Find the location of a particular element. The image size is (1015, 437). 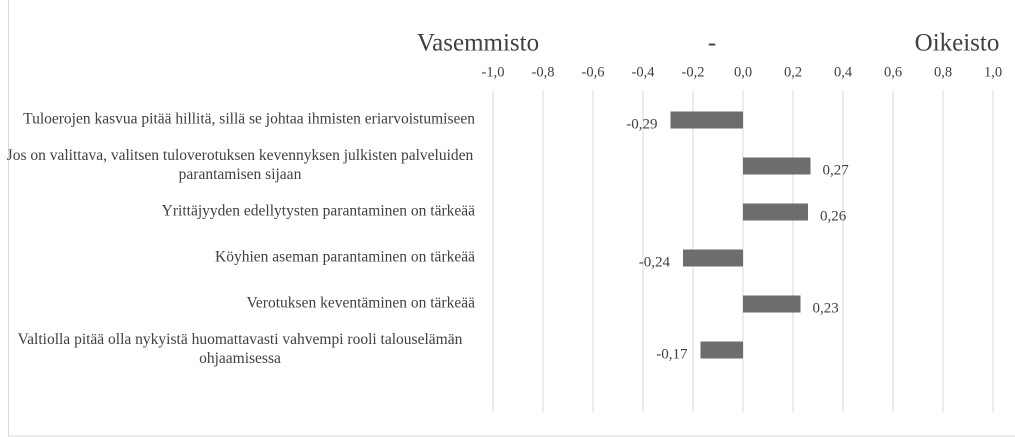

category-label: Köyhien aseman parantaminen on tärkeää is located at coordinates (240, 257).